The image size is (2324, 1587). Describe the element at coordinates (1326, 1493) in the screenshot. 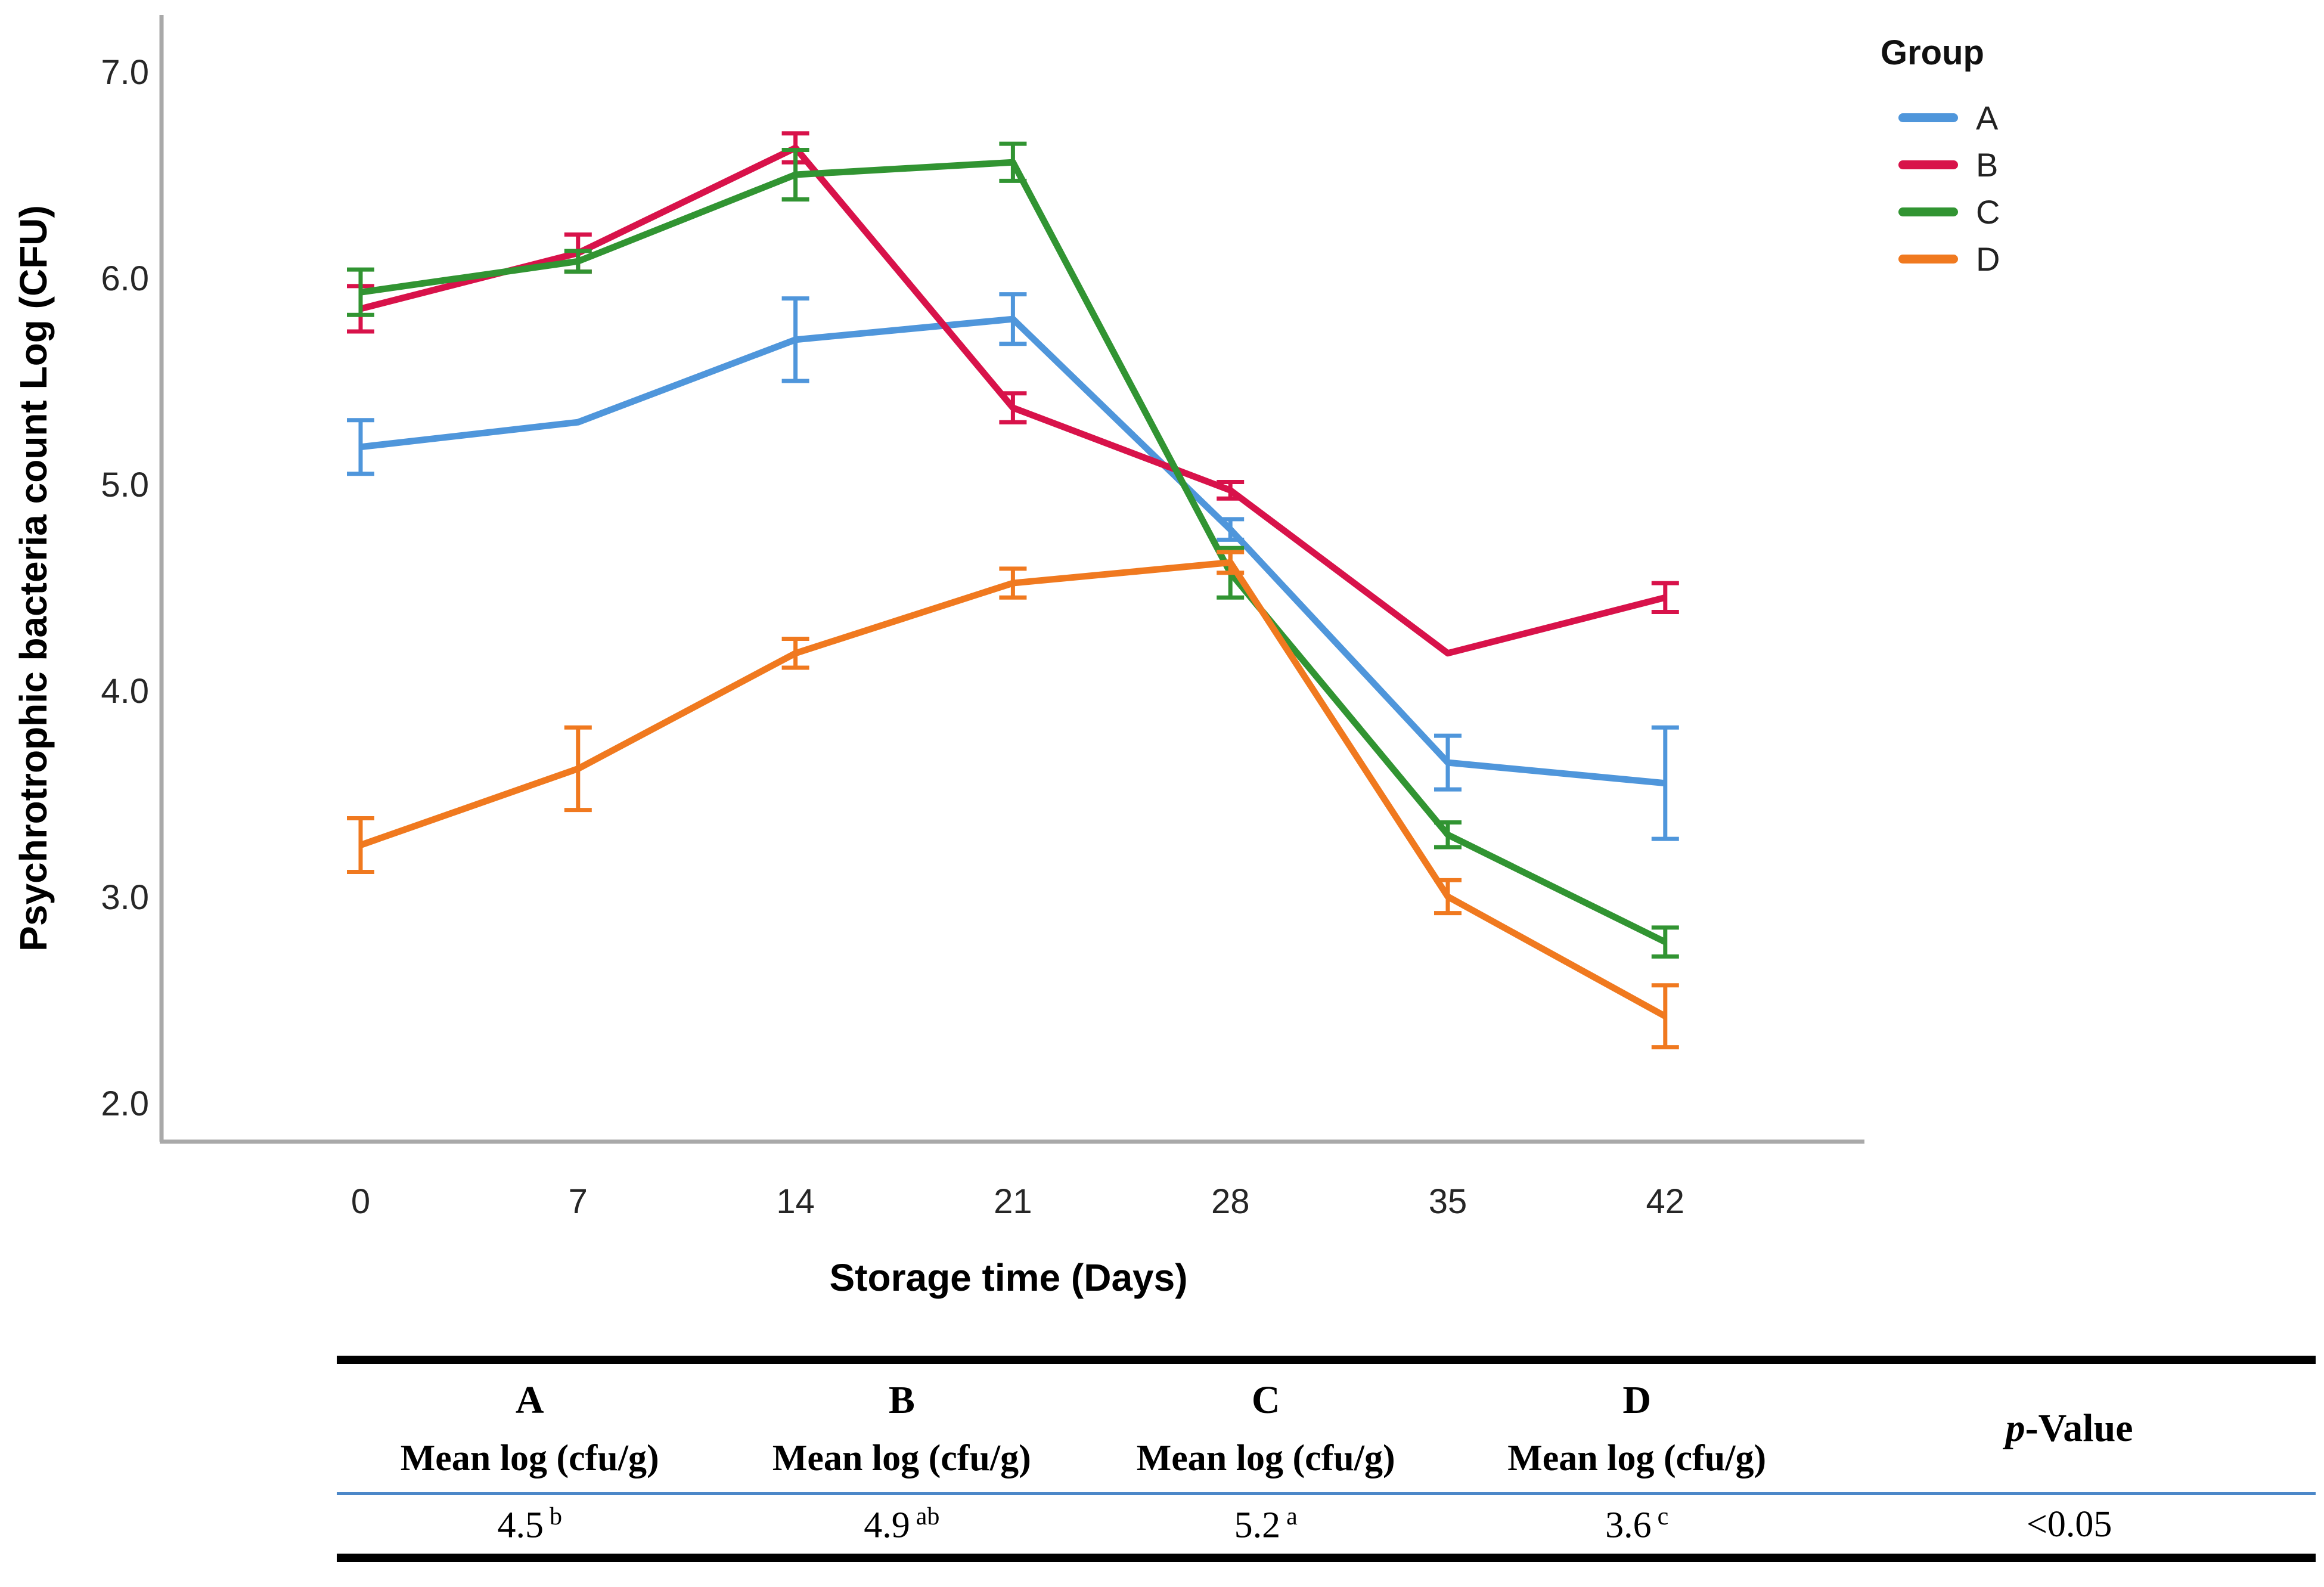

I see `table-separator` at that location.